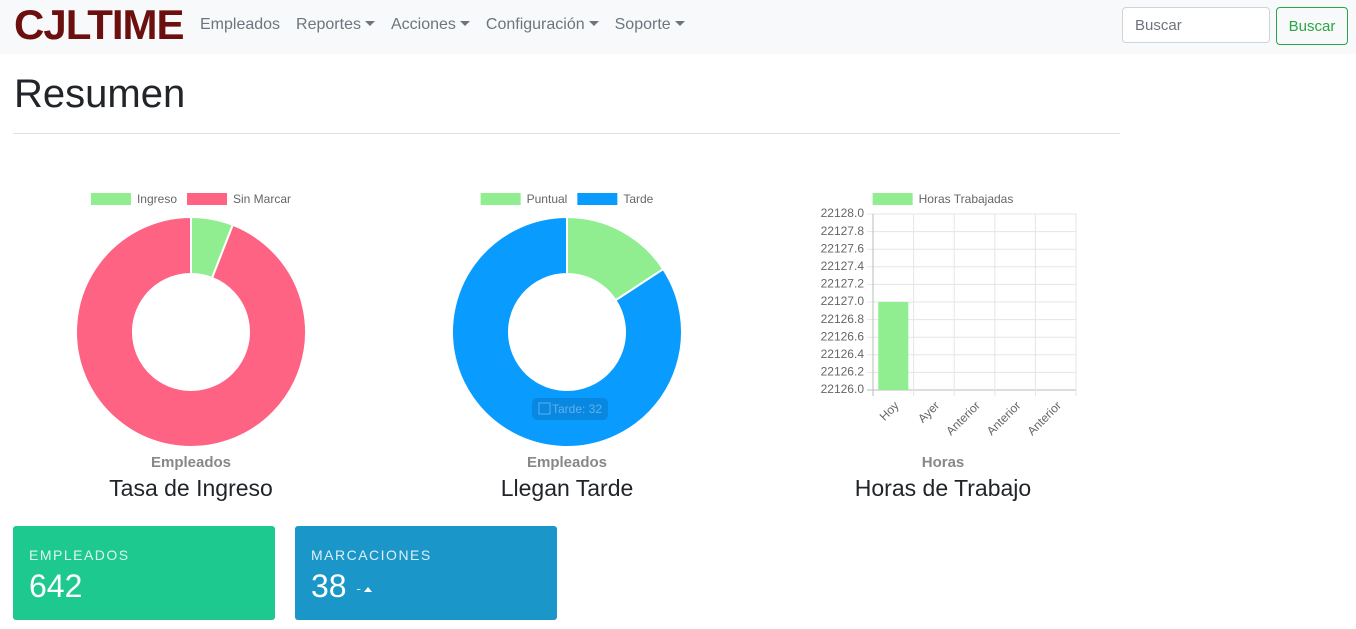  Describe the element at coordinates (843, 354) in the screenshot. I see `y-tick-label: 22126.4` at that location.